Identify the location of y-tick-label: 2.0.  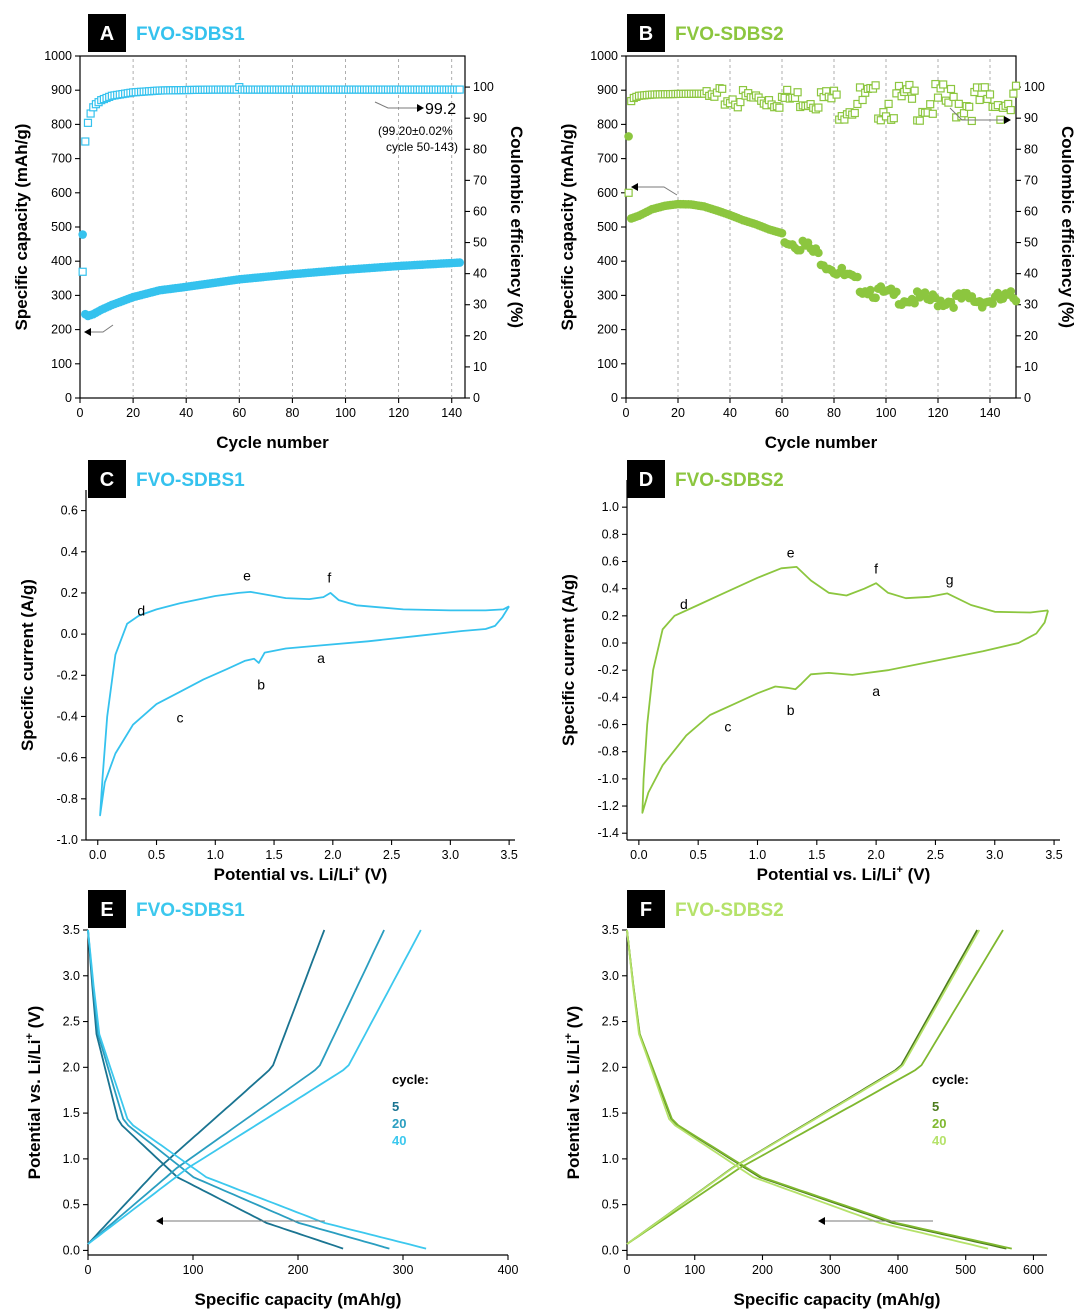
(71, 1067).